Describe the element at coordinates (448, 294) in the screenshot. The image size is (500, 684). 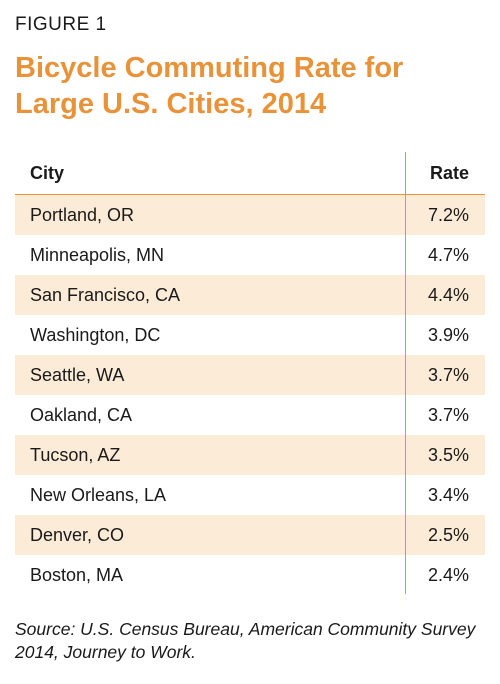
I see `rate-cell: 4.4%` at that location.